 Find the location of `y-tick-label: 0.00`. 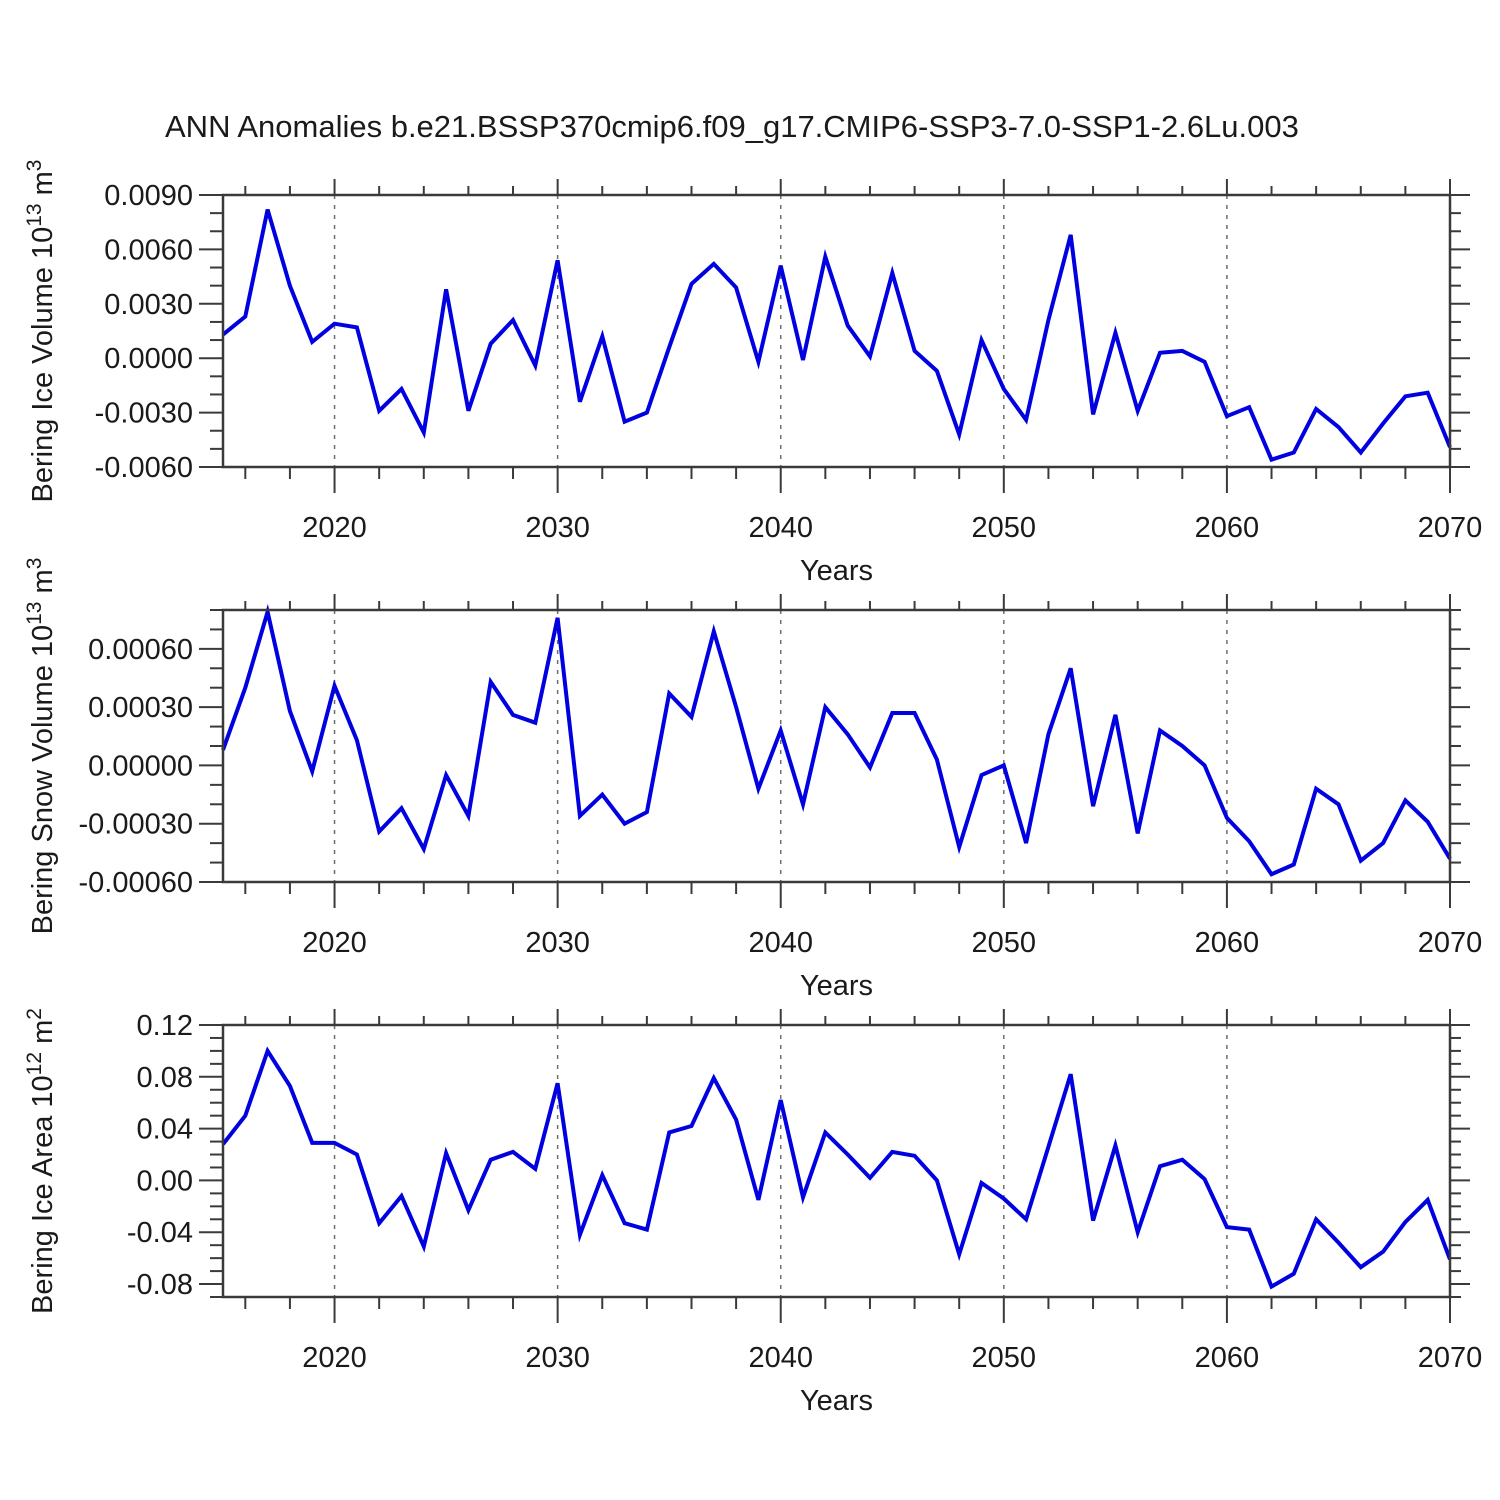

y-tick-label: 0.00 is located at coordinates (165, 1181).